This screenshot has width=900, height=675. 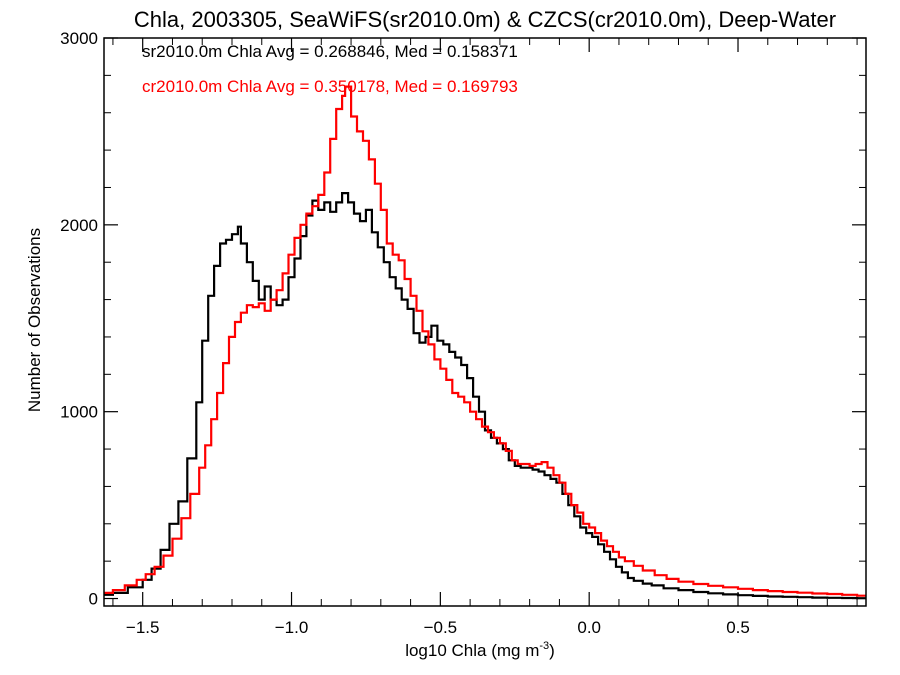 What do you see at coordinates (738, 627) in the screenshot?
I see `x-tick-label: 0.5` at bounding box center [738, 627].